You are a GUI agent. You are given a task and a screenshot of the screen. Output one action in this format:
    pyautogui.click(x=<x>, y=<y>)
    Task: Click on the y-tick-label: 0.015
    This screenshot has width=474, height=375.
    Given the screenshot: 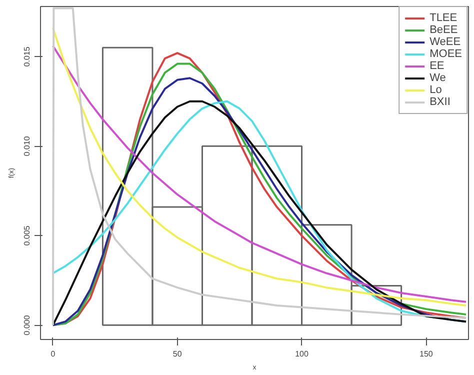 What is the action you would take?
    pyautogui.click(x=27, y=56)
    